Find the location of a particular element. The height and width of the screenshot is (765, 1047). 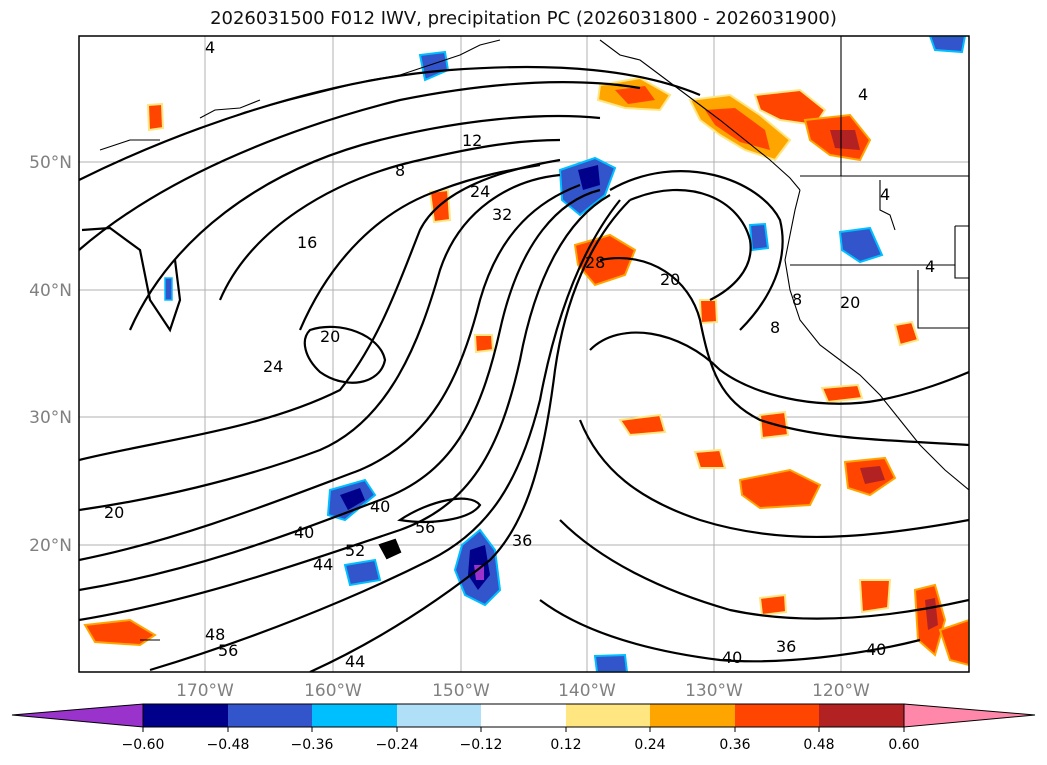

lat-label: 40°N is located at coordinates (50, 291).